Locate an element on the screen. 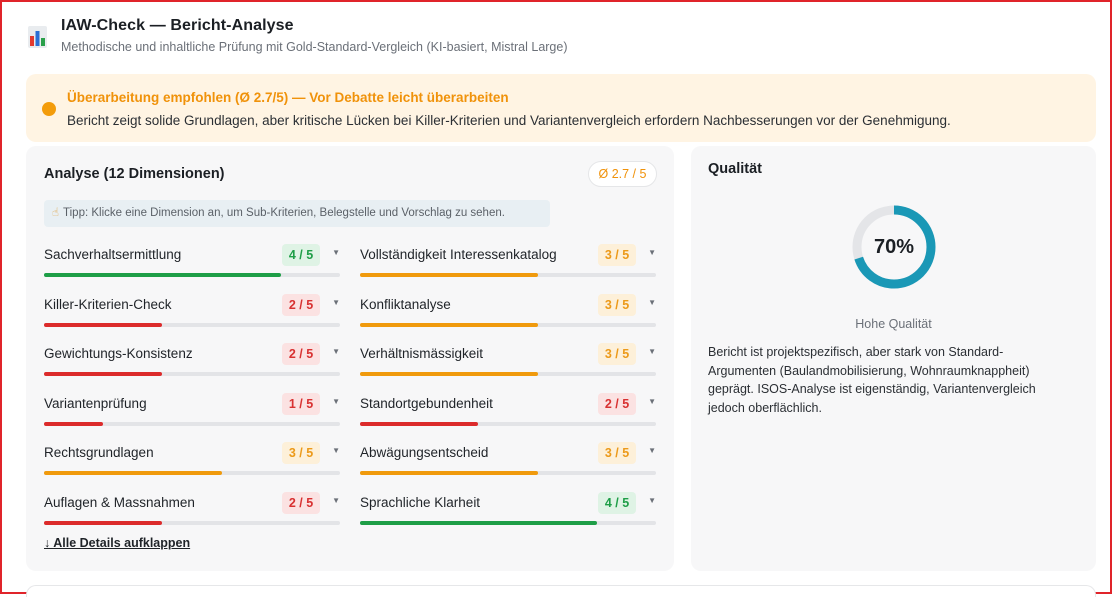 This screenshot has height=597, width=1112. dimension-row: Killer-Kriterien-Check 2 / 5 ▼ is located at coordinates (192, 317).